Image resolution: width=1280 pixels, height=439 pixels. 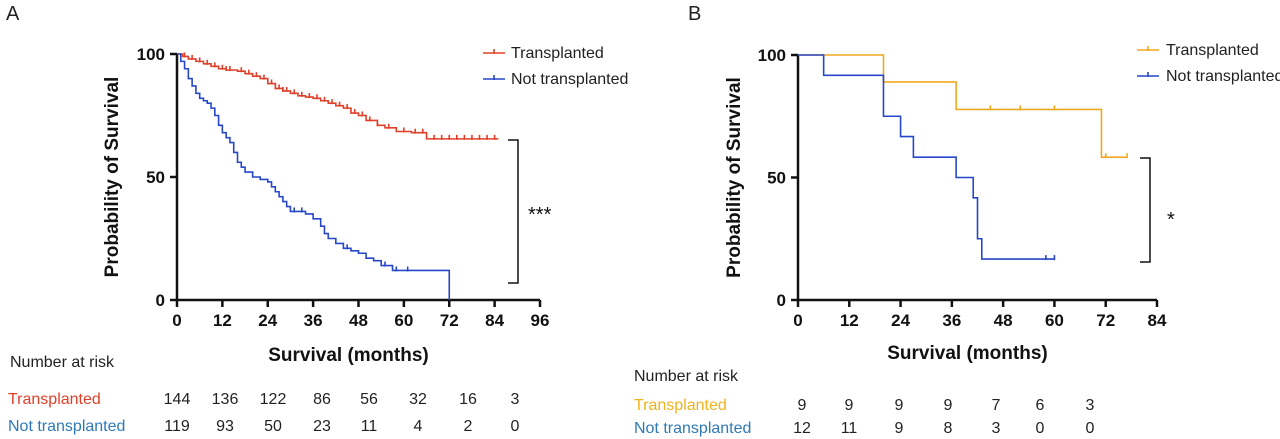 What do you see at coordinates (155, 177) in the screenshot?
I see `p0-y-tick-label-50: 50` at bounding box center [155, 177].